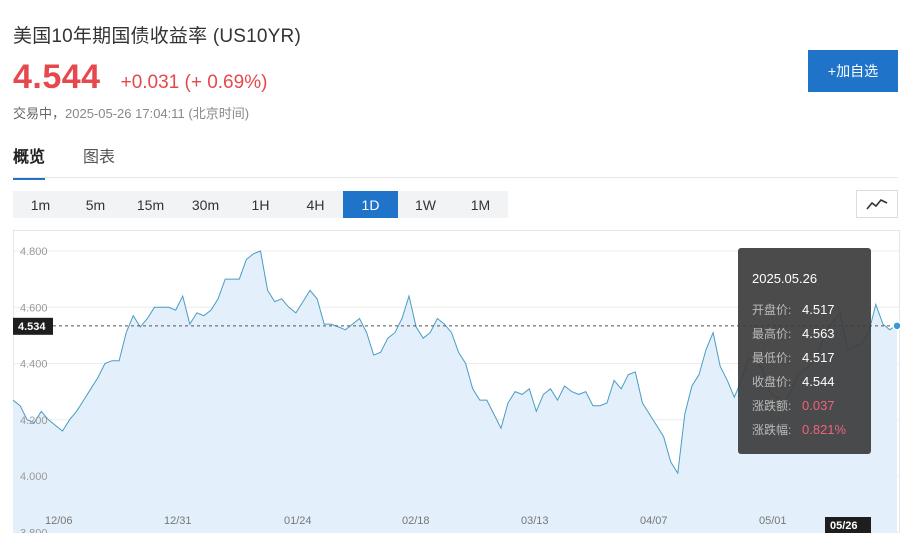  I want to click on y-tick-label: 4.600, so click(34, 308).